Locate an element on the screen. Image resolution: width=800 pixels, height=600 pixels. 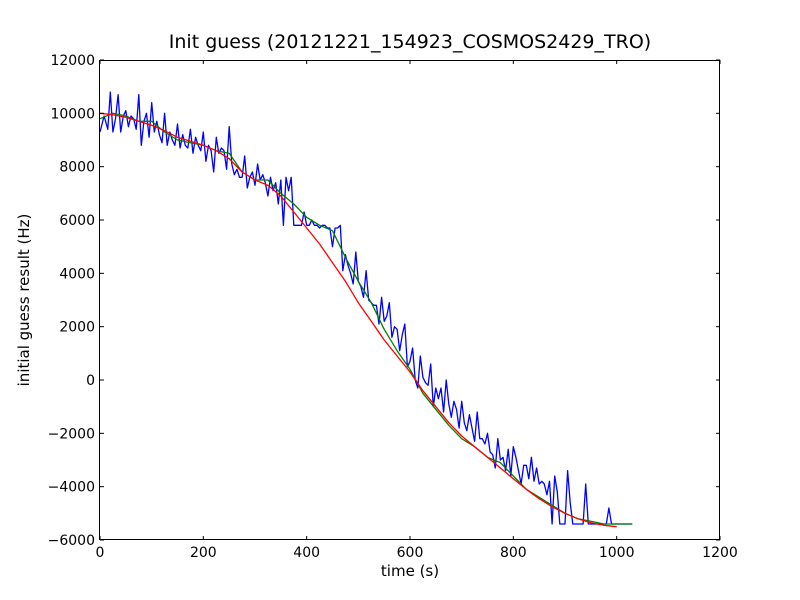
y-tick-label: −6000 is located at coordinates (71, 541).